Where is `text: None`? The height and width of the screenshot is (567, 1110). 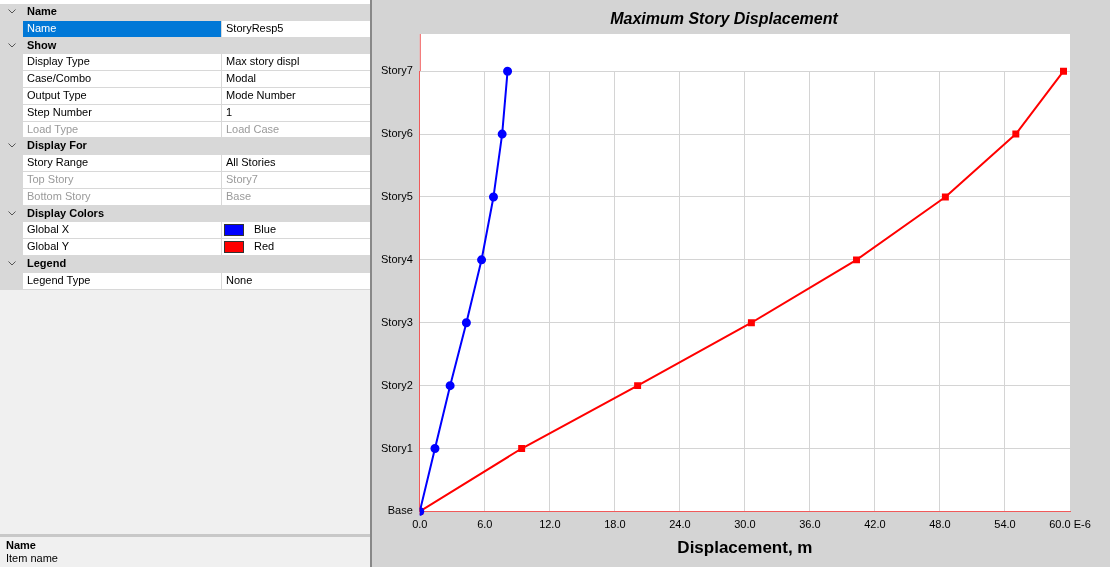
text: None is located at coordinates (239, 279).